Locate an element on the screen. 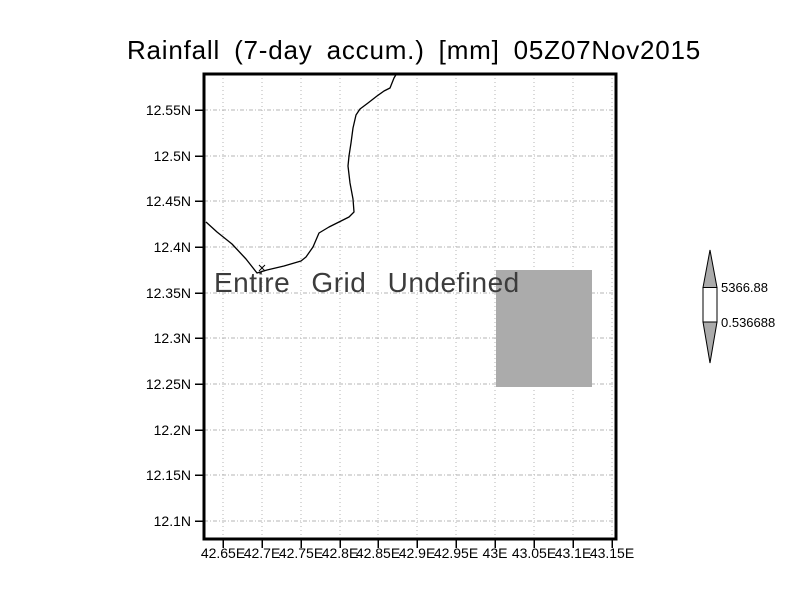 The width and height of the screenshot is (792, 612). x-tick-label: 42.85E is located at coordinates (378, 553).